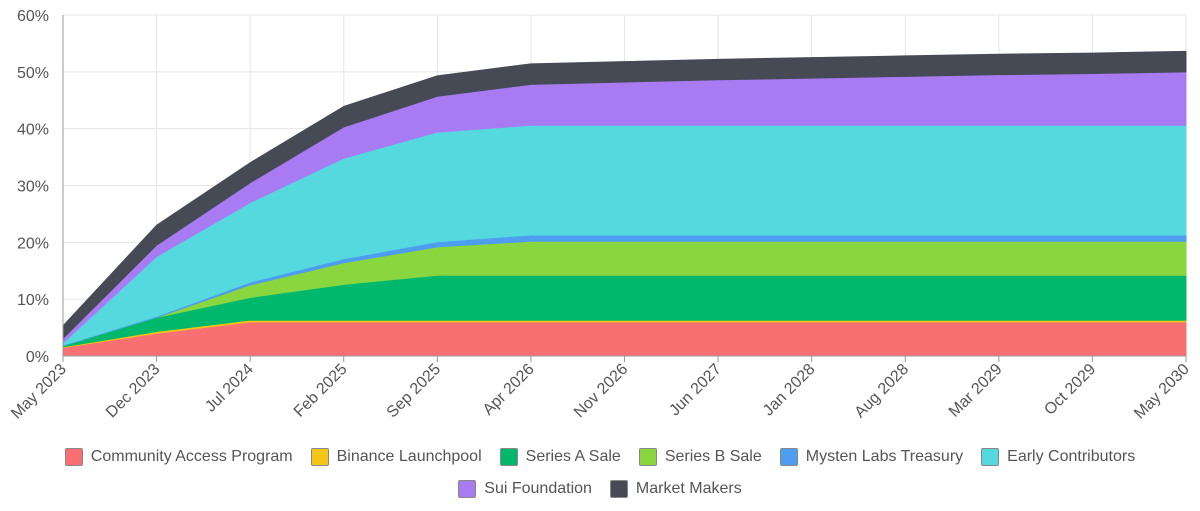 The height and width of the screenshot is (511, 1200). What do you see at coordinates (1070, 390) in the screenshot?
I see `x-tick-label: Oct 2029` at bounding box center [1070, 390].